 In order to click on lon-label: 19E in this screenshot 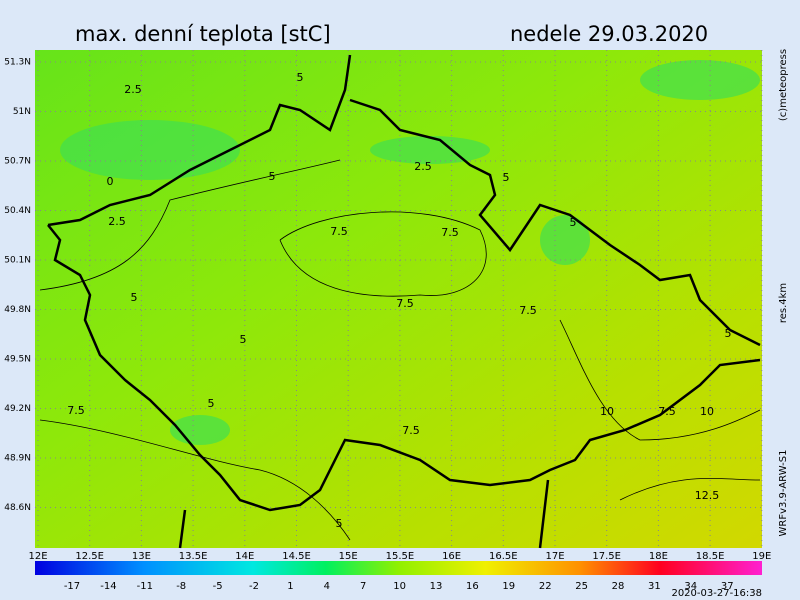, I will do `click(761, 556)`.